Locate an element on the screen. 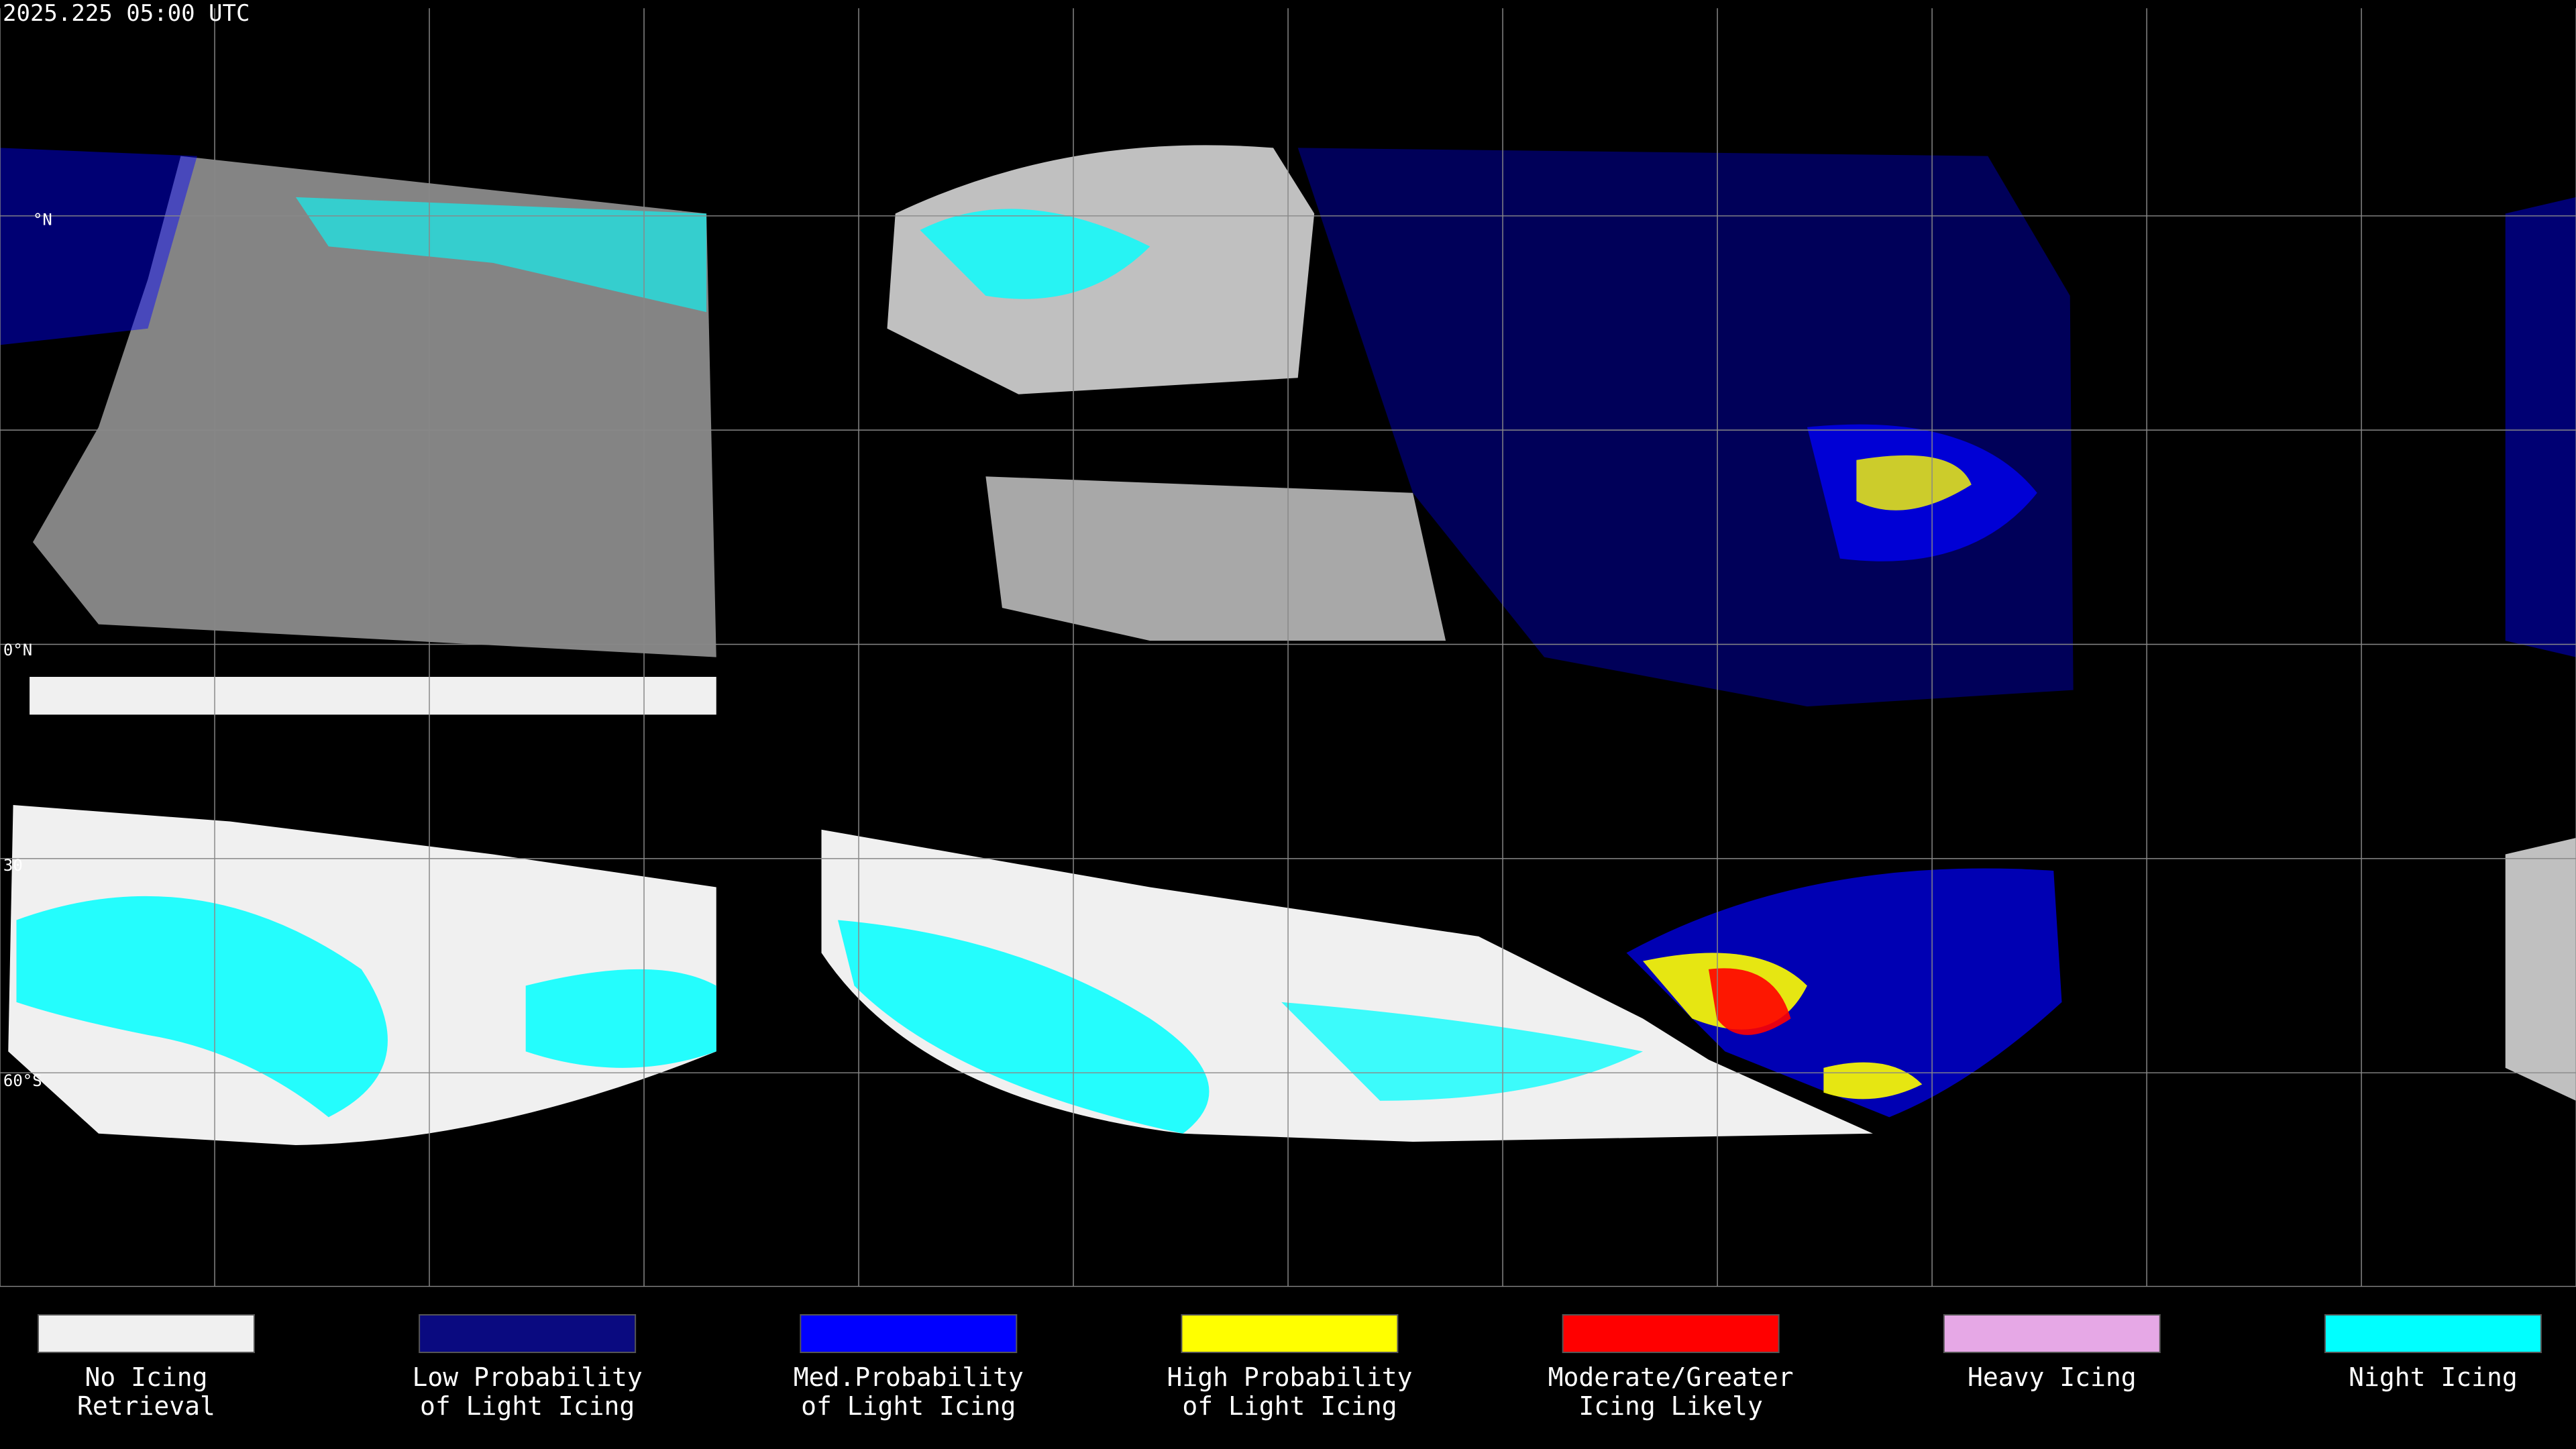  legend-label: No Icing is located at coordinates (146, 1377).